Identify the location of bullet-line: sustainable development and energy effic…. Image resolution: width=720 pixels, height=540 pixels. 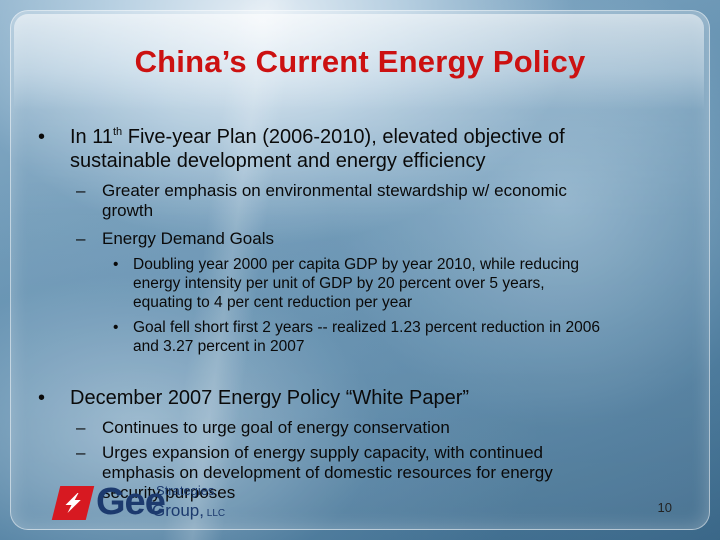
(278, 161).